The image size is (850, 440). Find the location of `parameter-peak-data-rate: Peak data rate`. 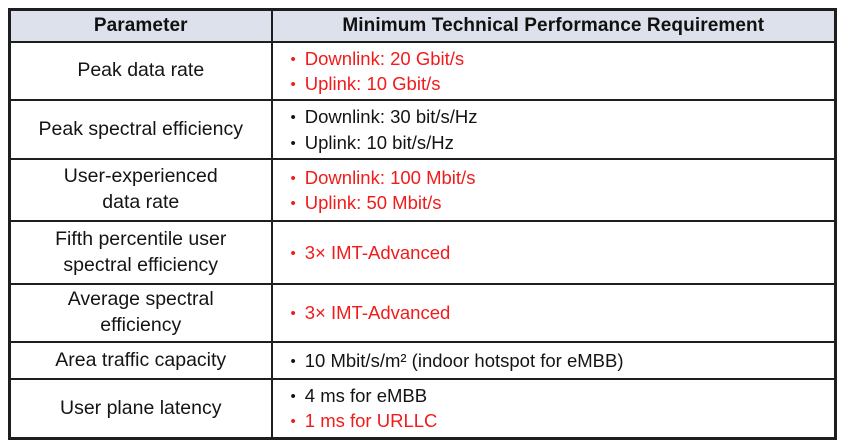

parameter-peak-data-rate: Peak data rate is located at coordinates (140, 71).